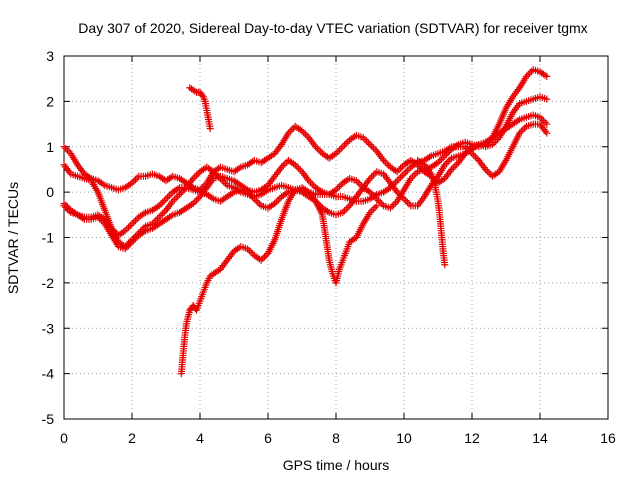 The width and height of the screenshot is (640, 480). Describe the element at coordinates (50, 56) in the screenshot. I see `y-tick-label: 3` at that location.